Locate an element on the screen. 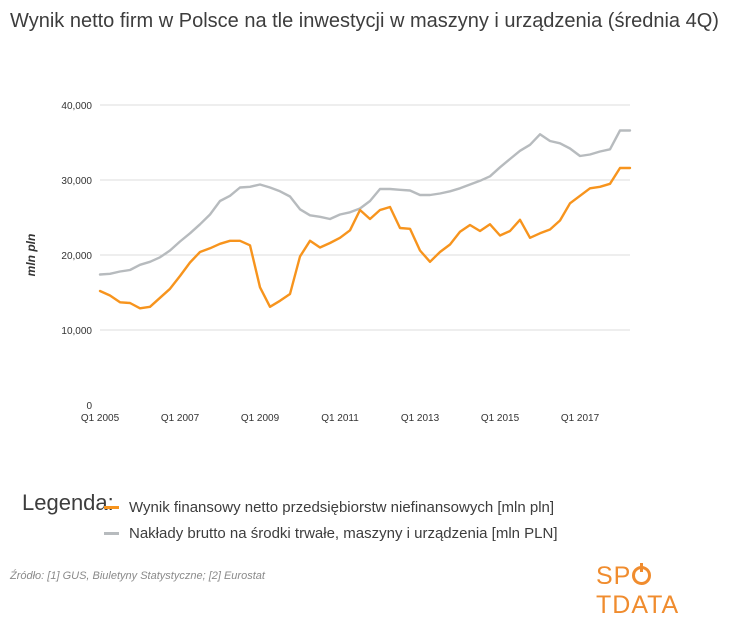 This screenshot has width=730, height=620. spotdata-logo: SPTDATA is located at coordinates (663, 591).